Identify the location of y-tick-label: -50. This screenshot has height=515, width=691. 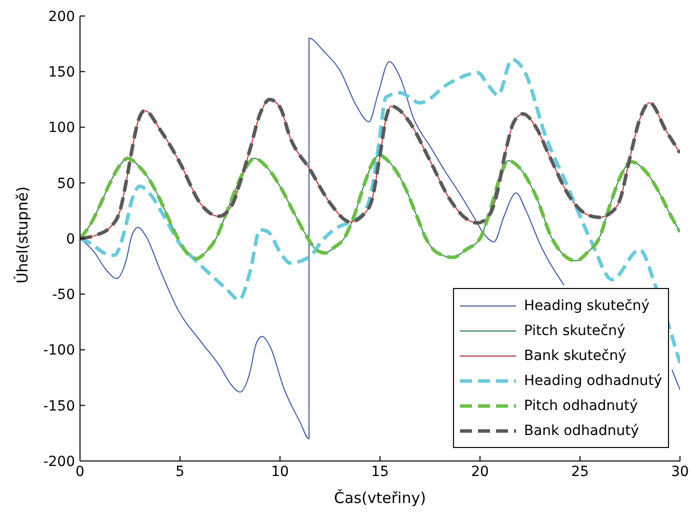
(63, 295).